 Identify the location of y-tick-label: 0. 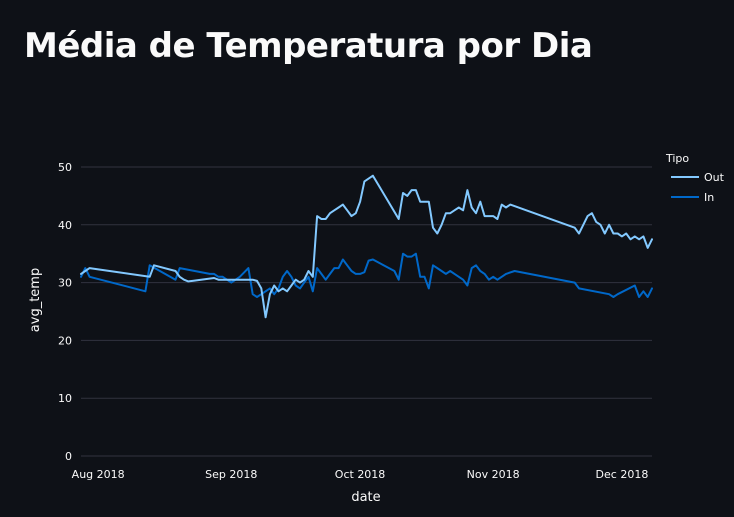
(68, 456).